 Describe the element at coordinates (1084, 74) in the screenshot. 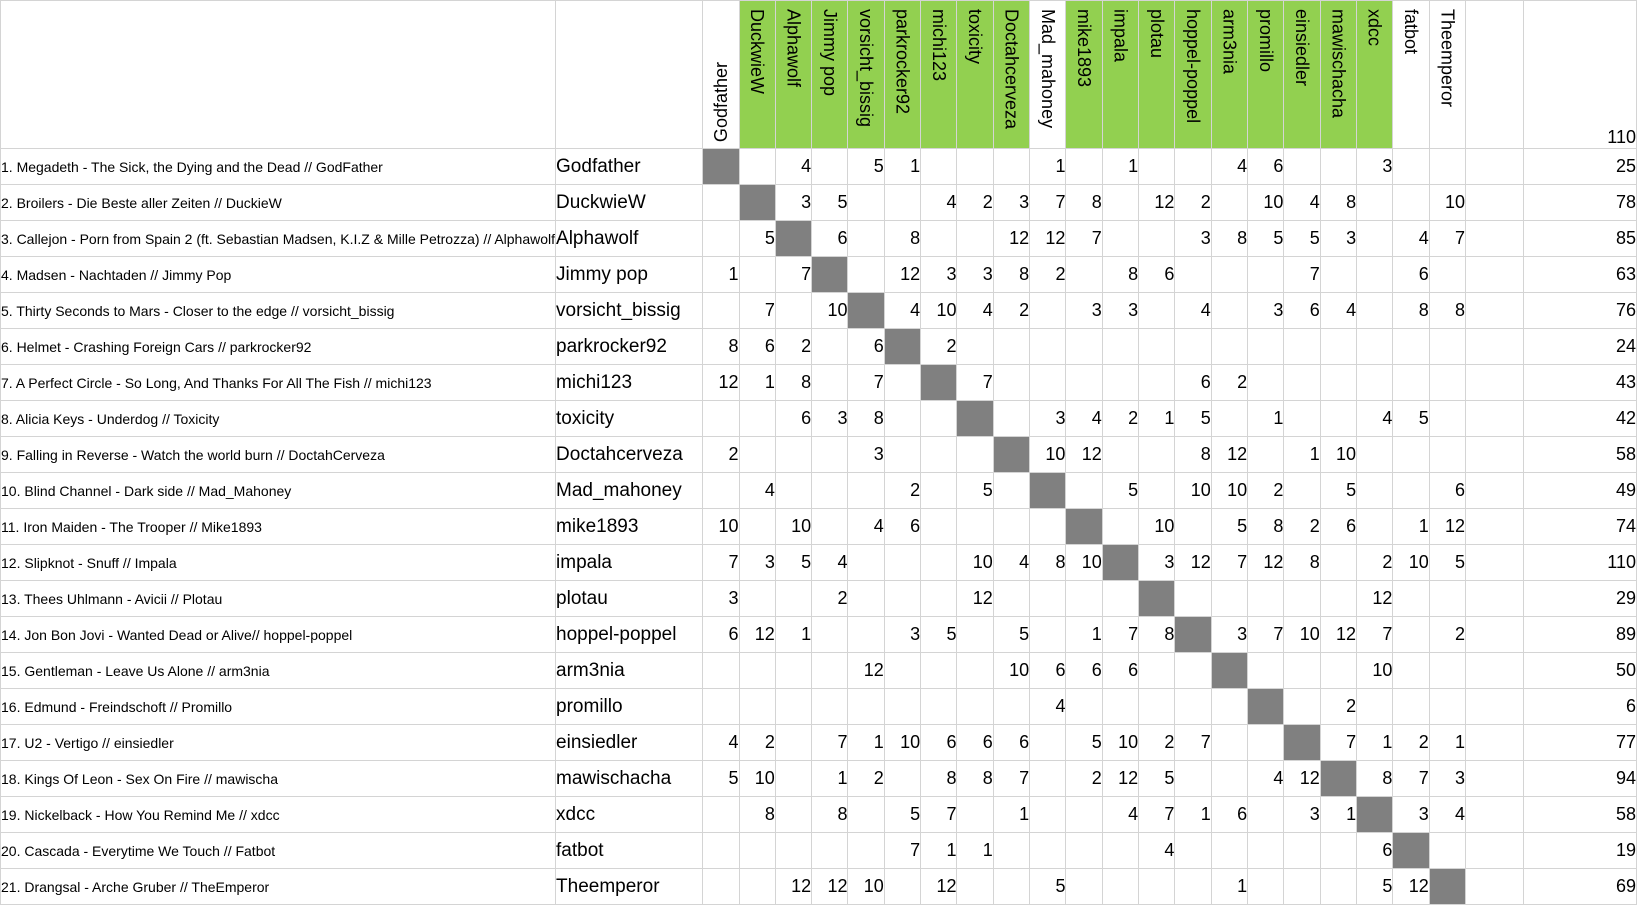

I see `column-header-voter: mike1893` at that location.